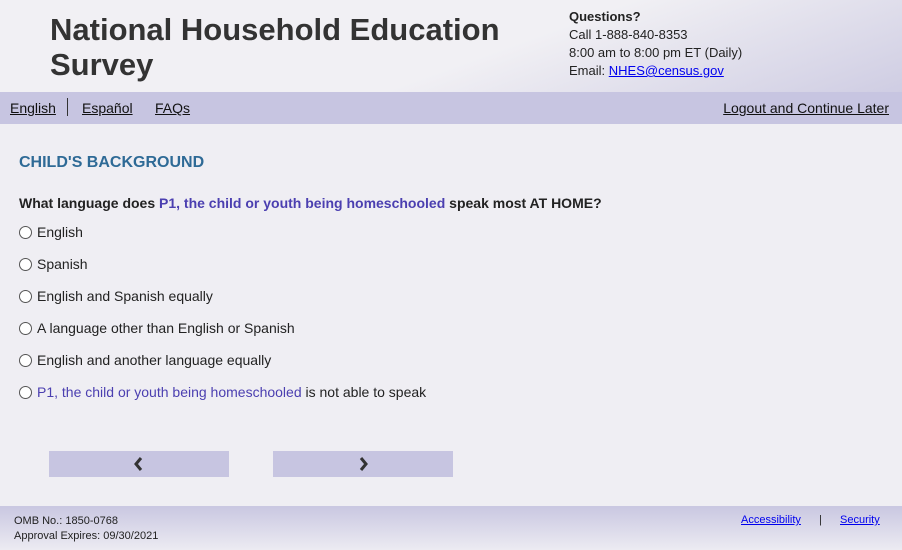 Image resolution: width=902 pixels, height=550 pixels. What do you see at coordinates (666, 70) in the screenshot?
I see `email-link: NHES@census.gov` at bounding box center [666, 70].